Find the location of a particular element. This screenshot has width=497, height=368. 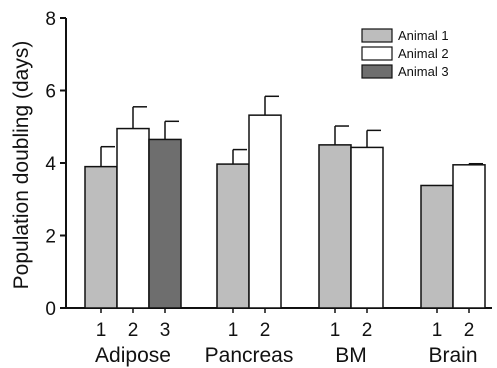

legend-label: Animal 2 is located at coordinates (423, 53).